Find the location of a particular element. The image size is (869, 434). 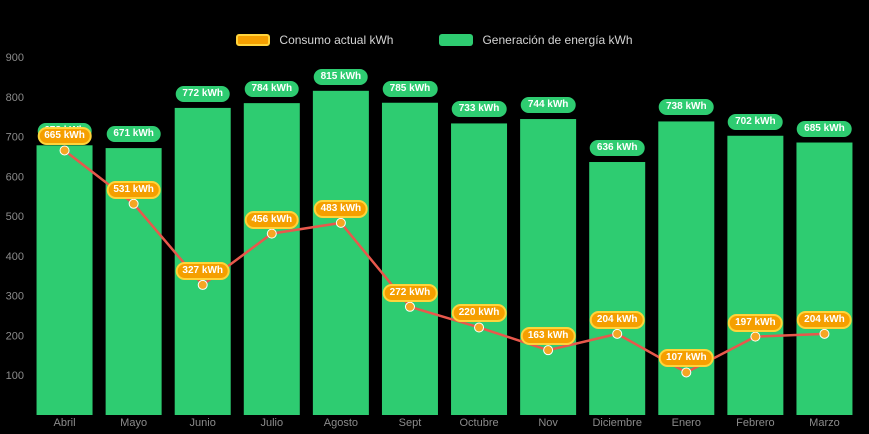

generation-value-label: 636 kWh is located at coordinates (617, 148).